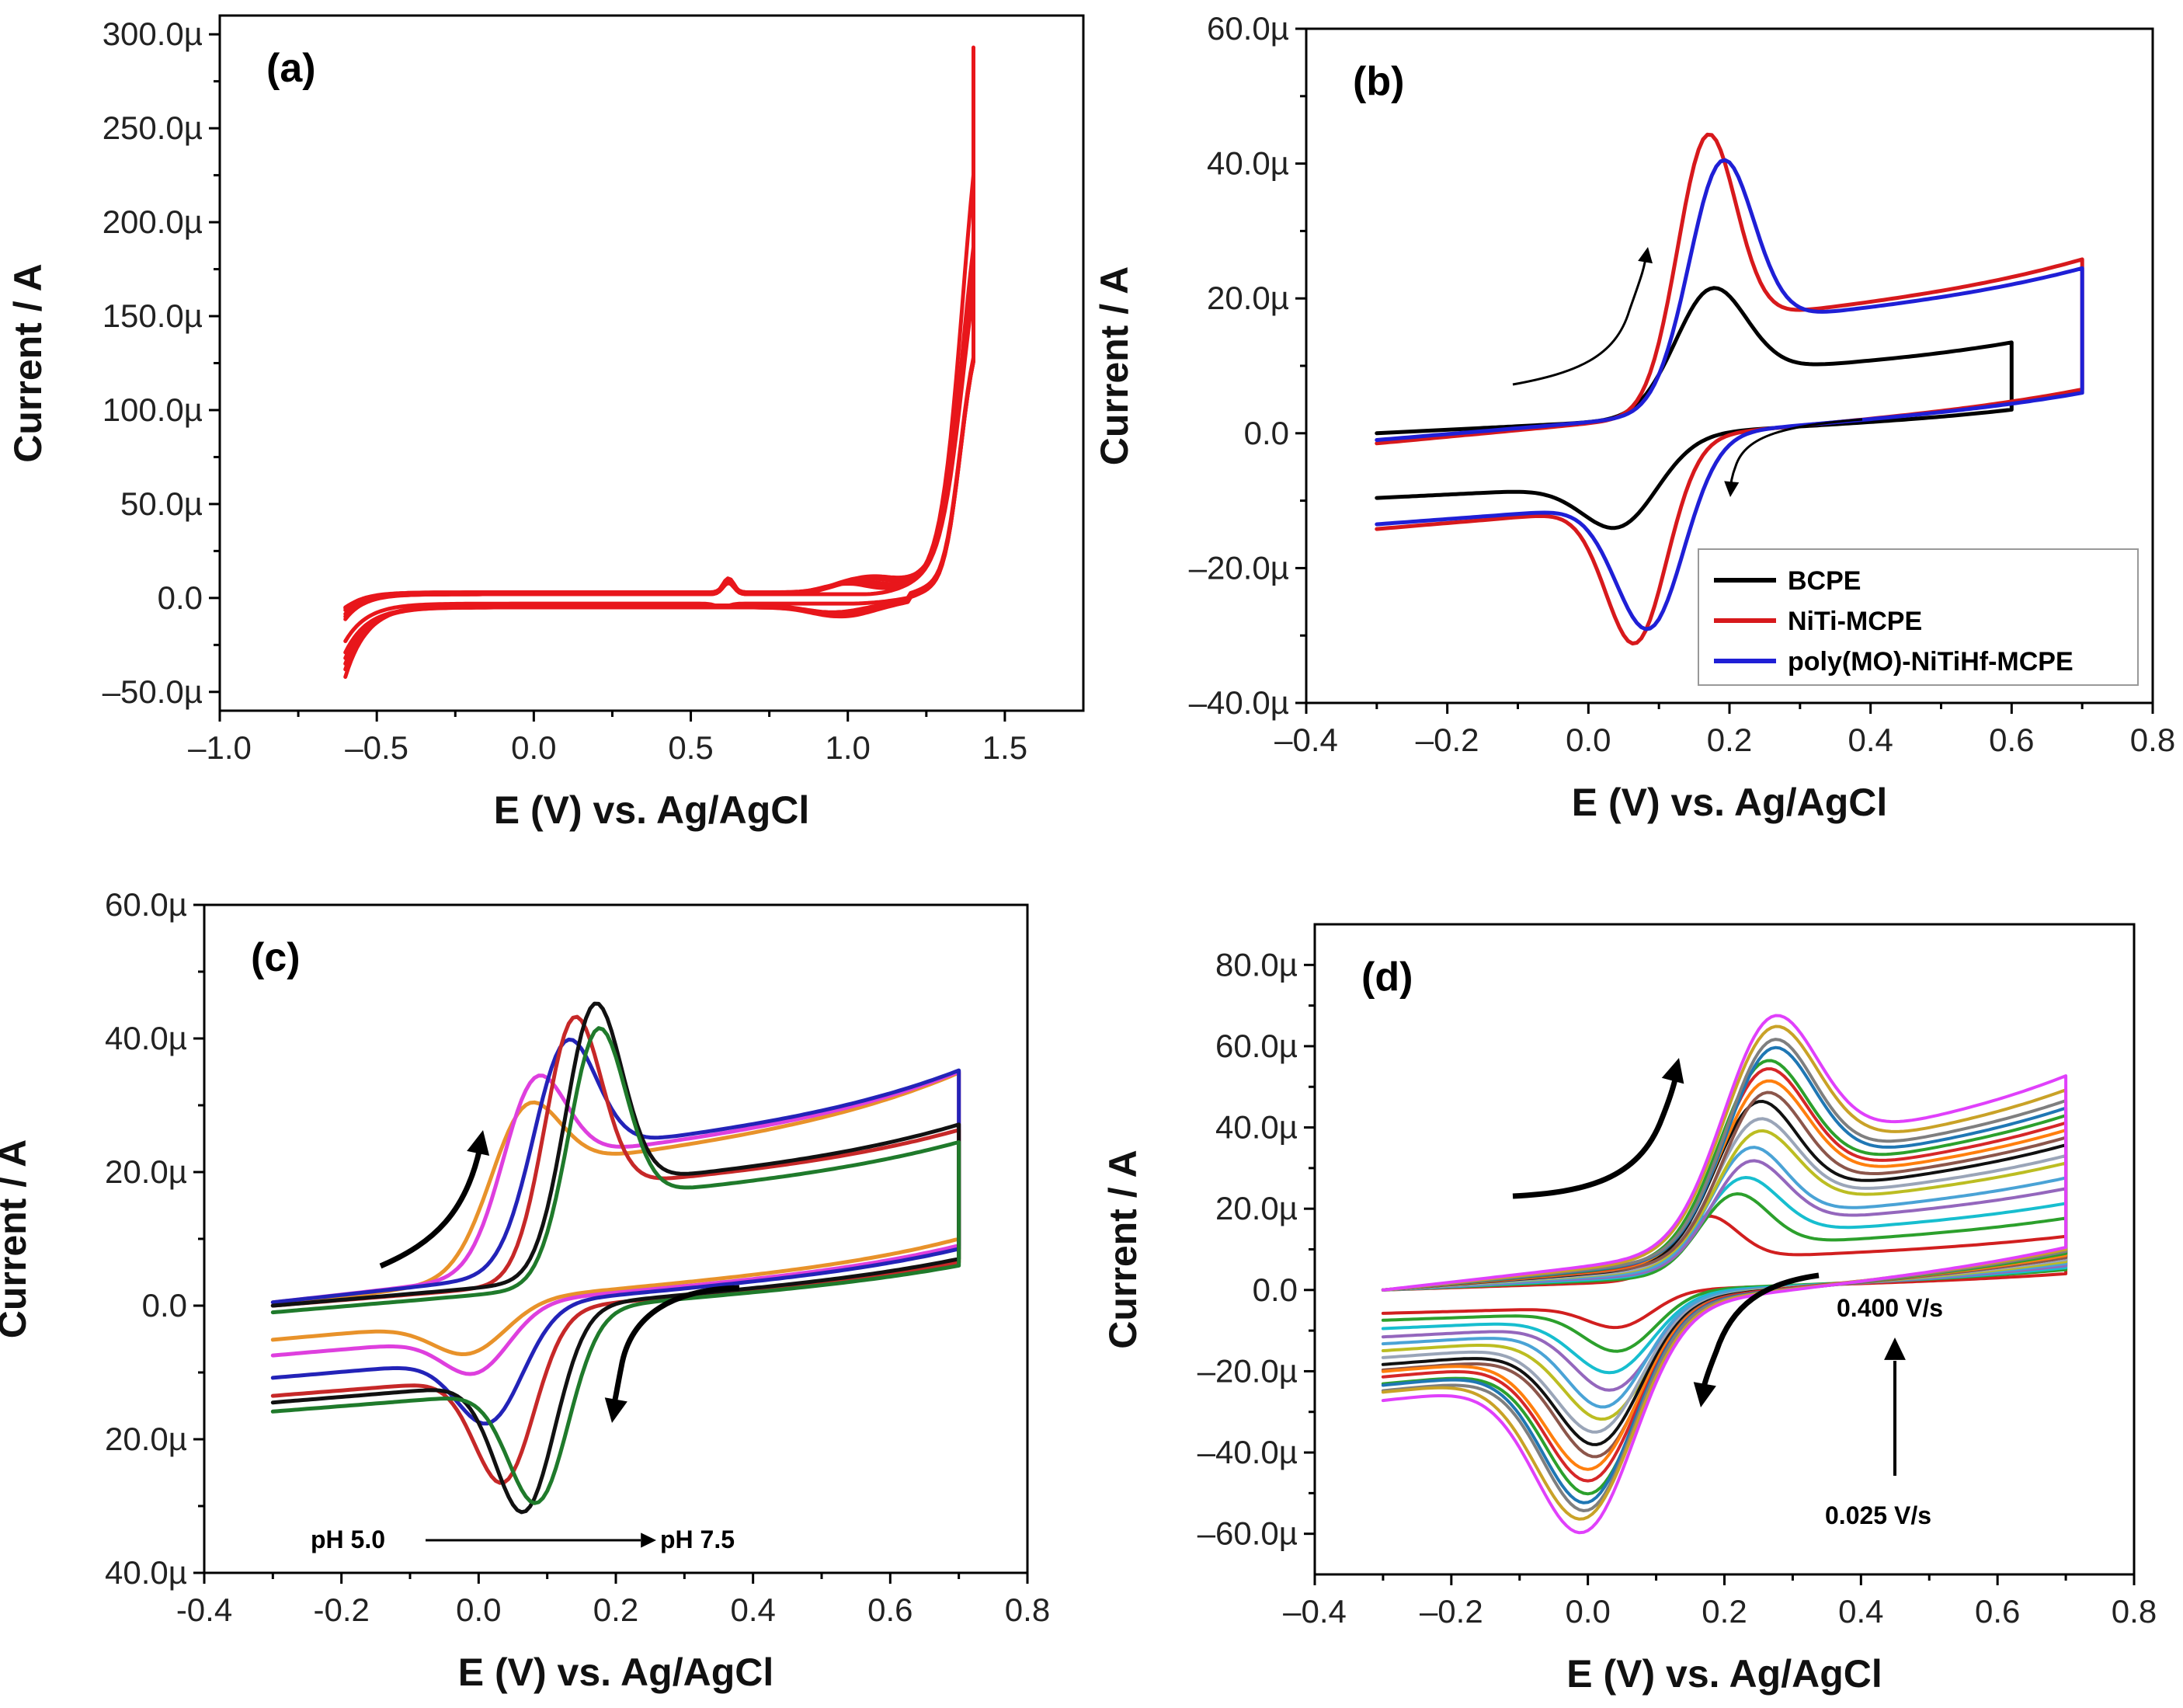  I want to click on y-tick-label: 50.0µ, so click(161, 503).